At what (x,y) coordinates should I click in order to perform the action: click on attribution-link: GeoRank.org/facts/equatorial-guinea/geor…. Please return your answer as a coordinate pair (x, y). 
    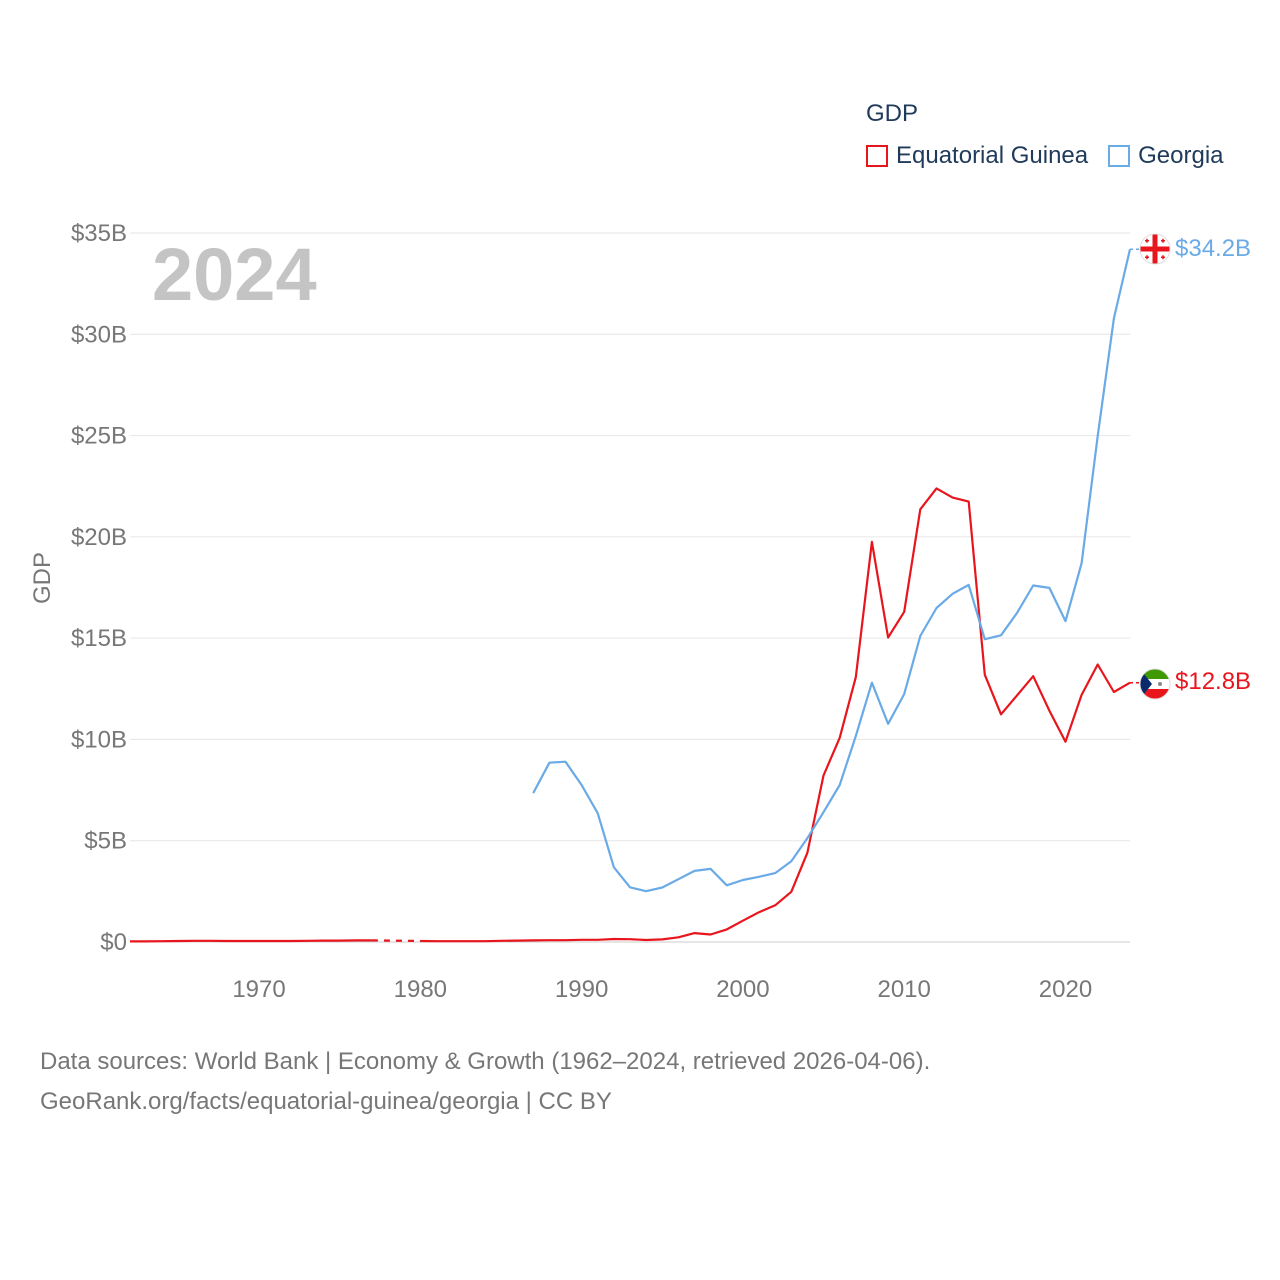
    Looking at the image, I should click on (326, 1101).